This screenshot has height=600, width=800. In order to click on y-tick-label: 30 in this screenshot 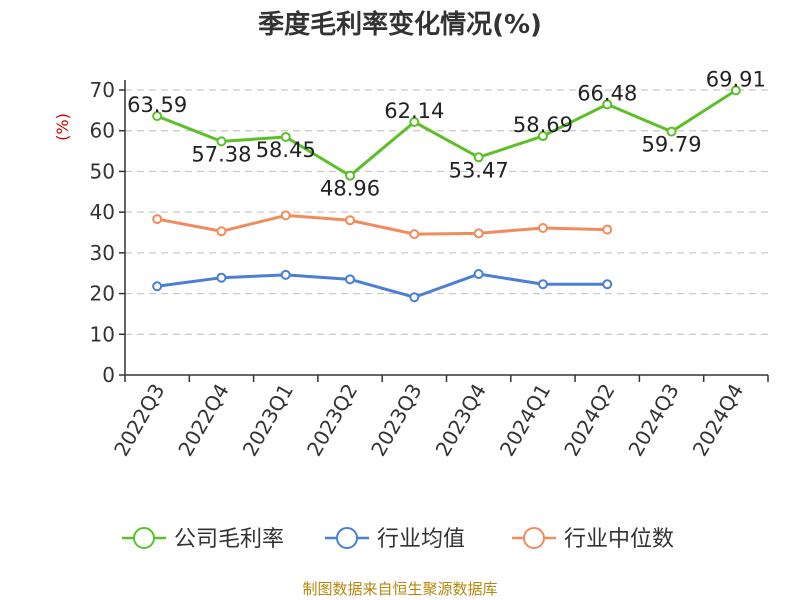, I will do `click(102, 253)`.